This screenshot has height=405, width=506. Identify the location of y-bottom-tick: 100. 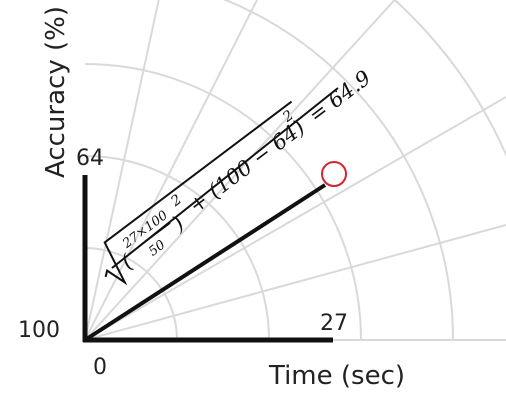
(39, 330).